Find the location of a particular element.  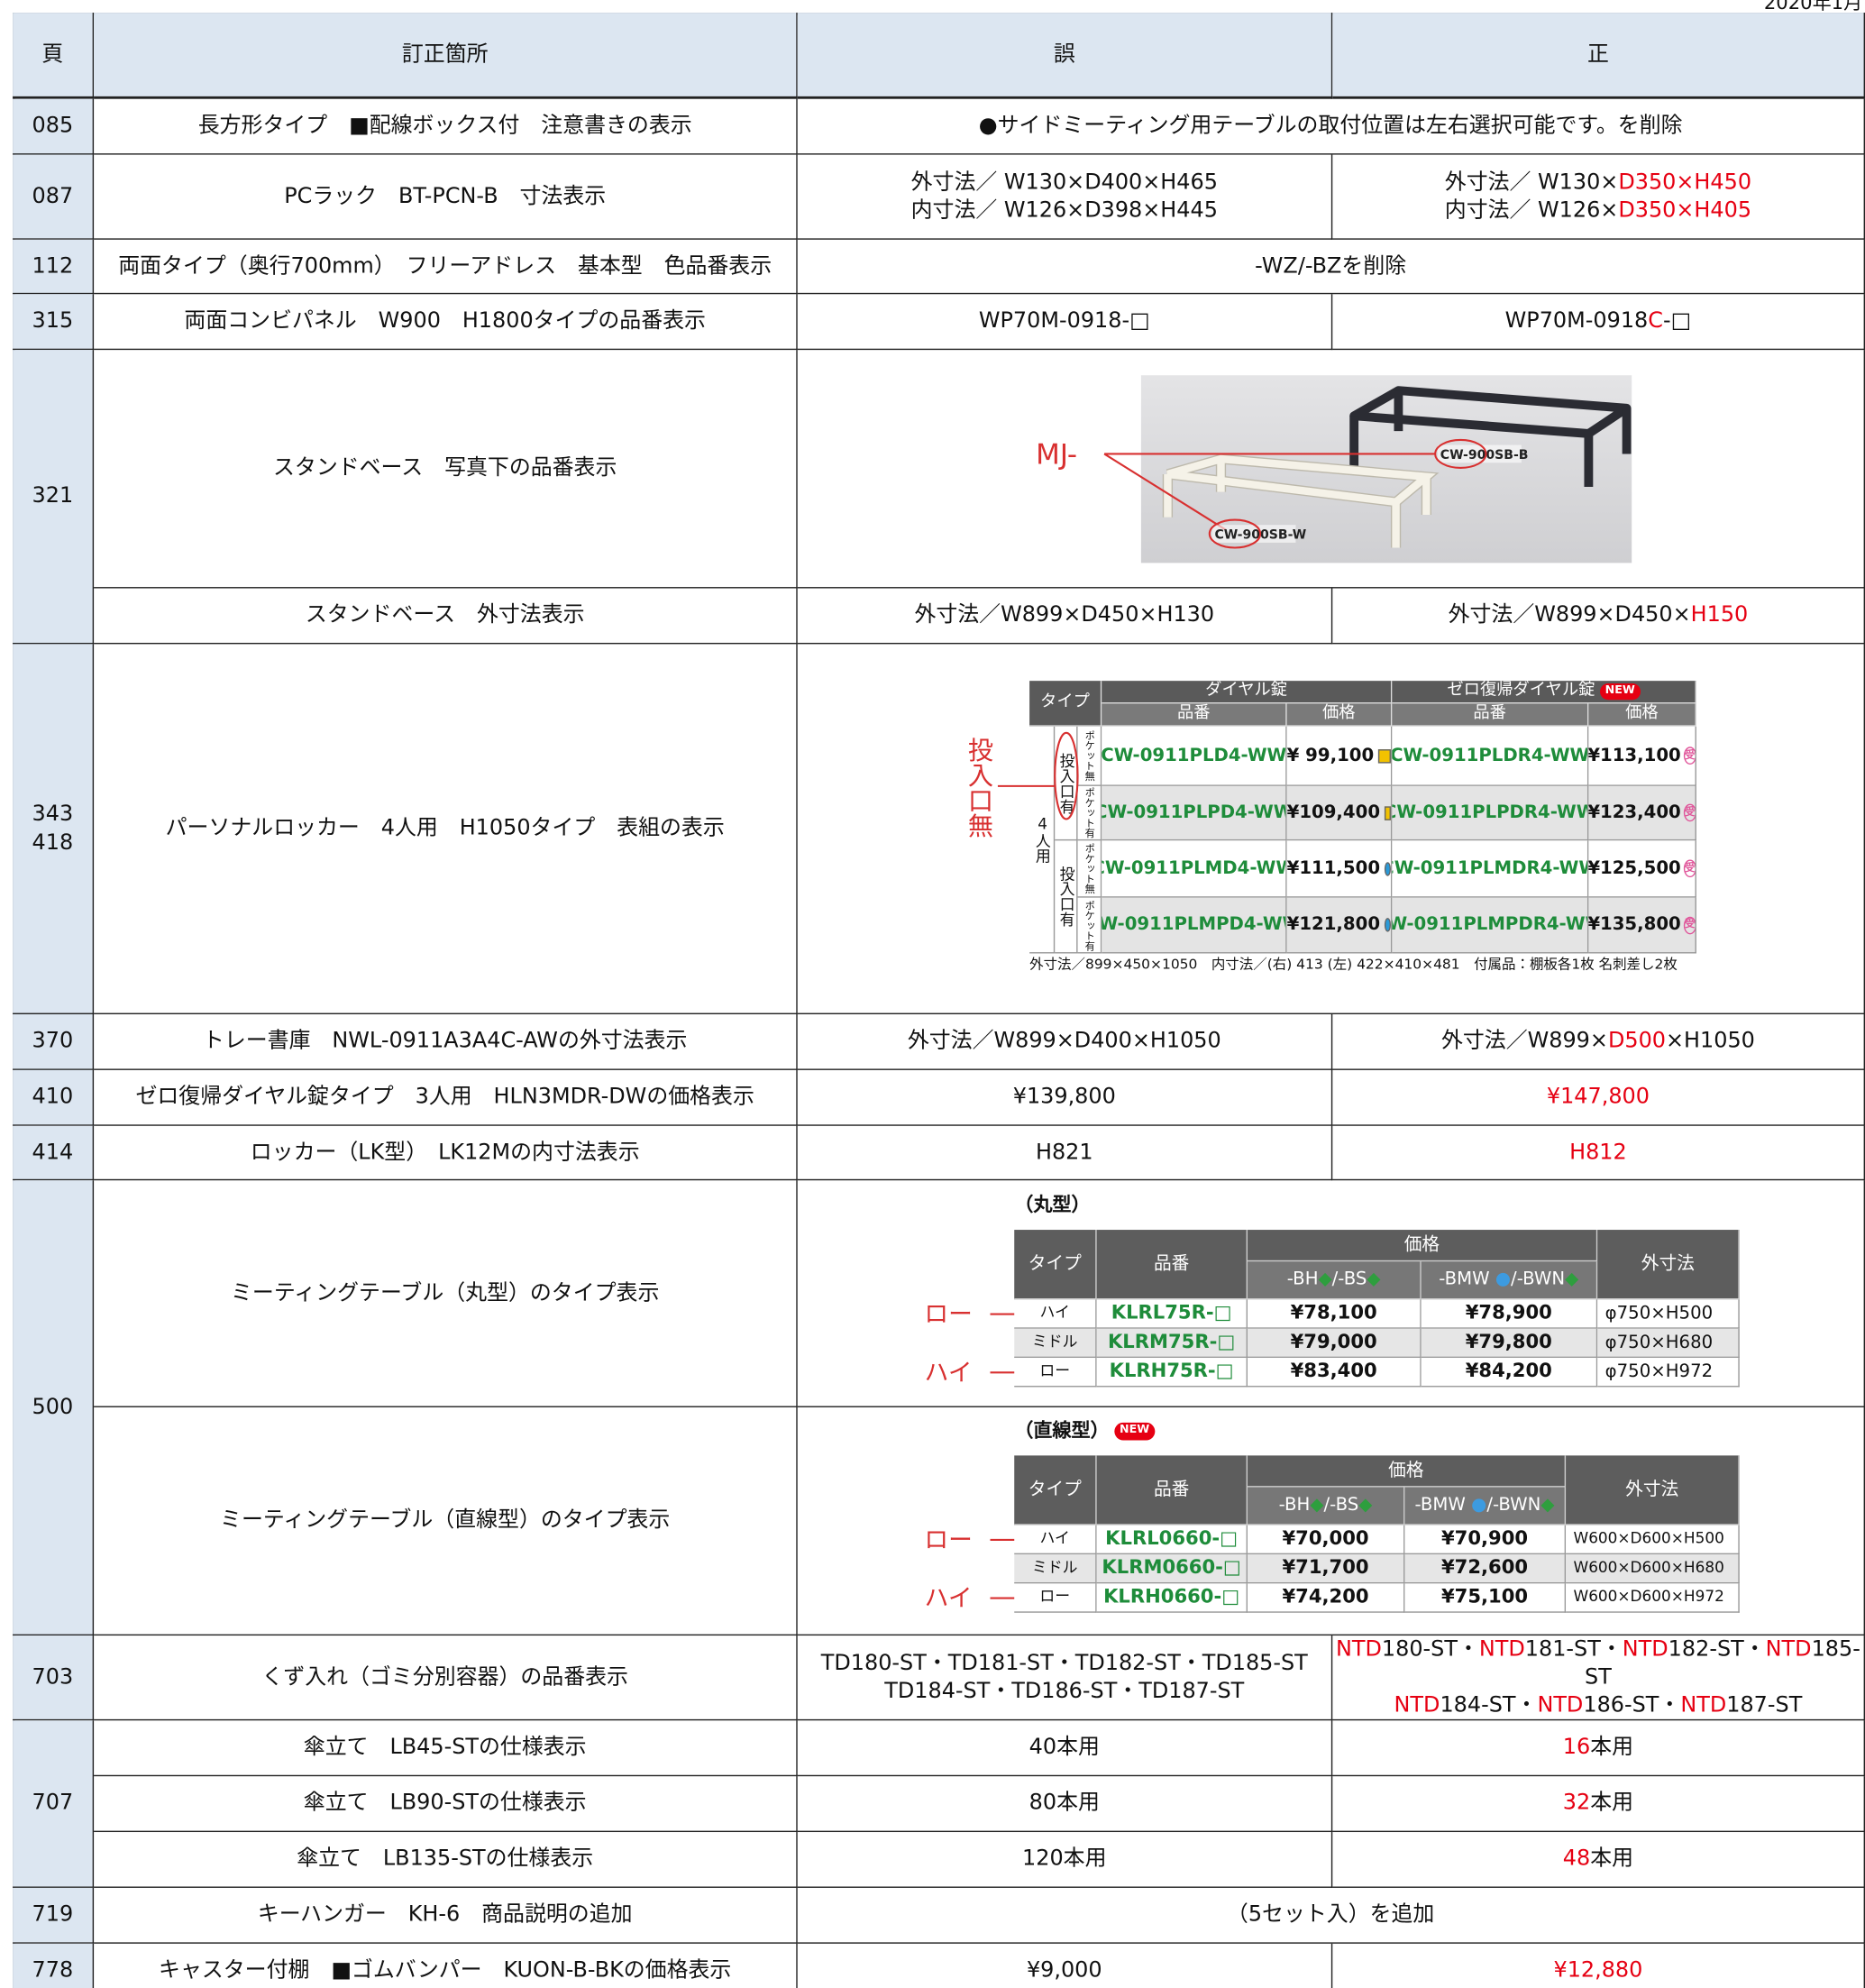

text-segment: 内寸法／ W126× is located at coordinates (1531, 210).